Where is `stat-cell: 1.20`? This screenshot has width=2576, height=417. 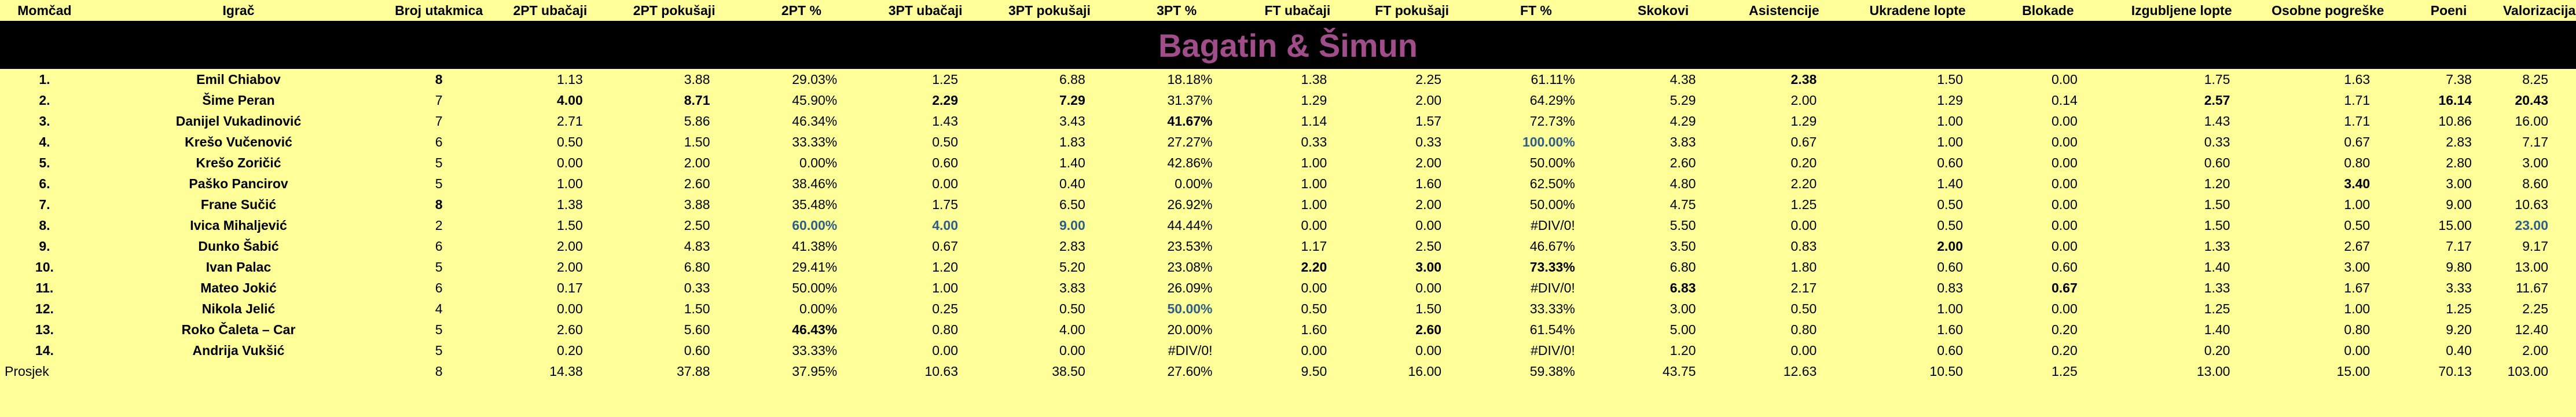
stat-cell: 1.20 is located at coordinates (925, 267).